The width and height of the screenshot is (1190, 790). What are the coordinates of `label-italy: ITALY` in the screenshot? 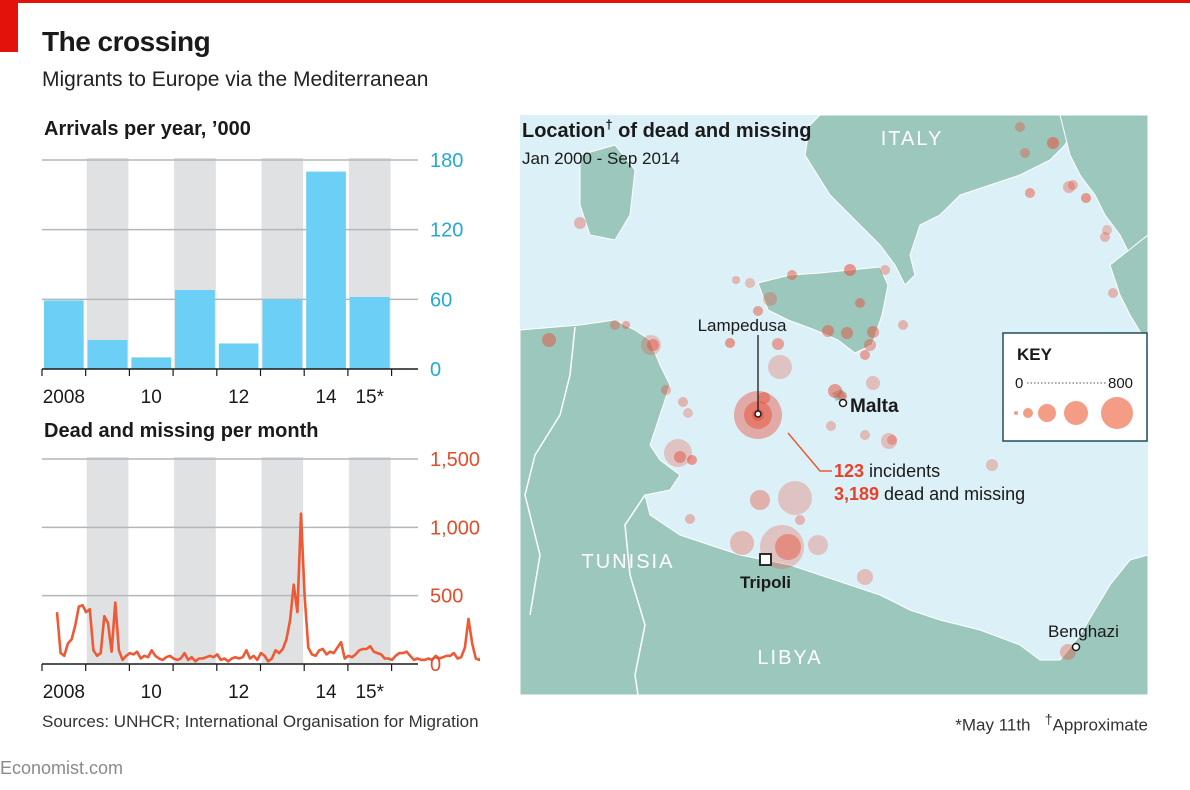 It's located at (912, 139).